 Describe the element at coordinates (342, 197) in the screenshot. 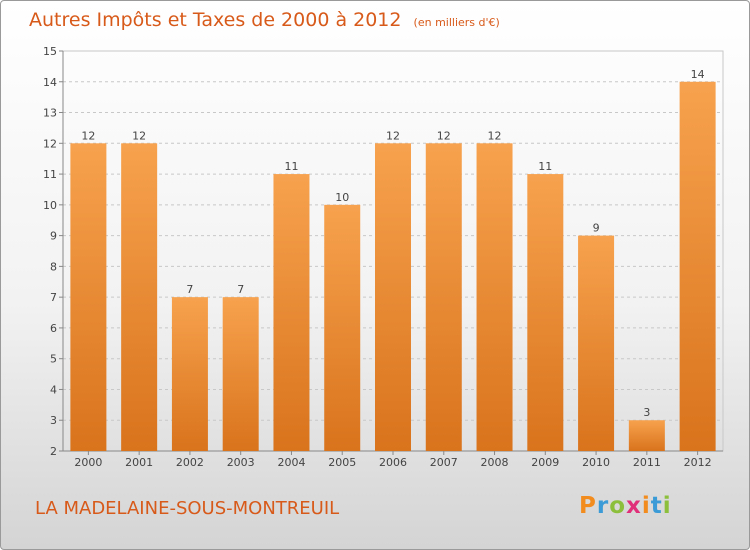

I see `bar-value-label: 10` at that location.